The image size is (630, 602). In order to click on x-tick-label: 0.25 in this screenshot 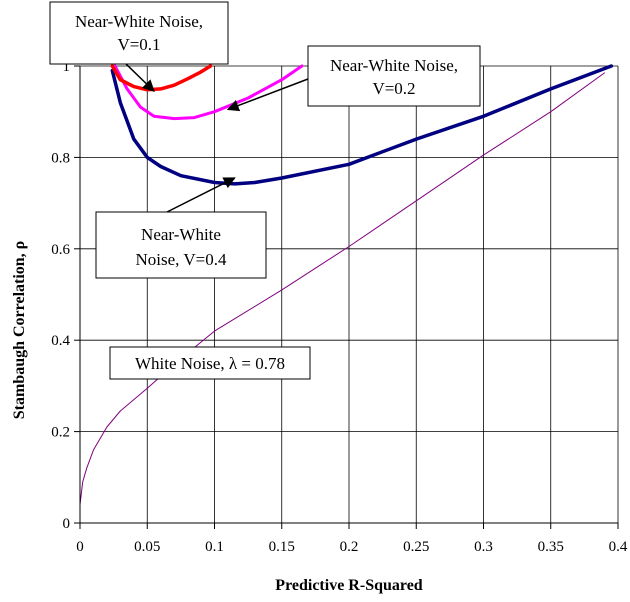, I will do `click(416, 547)`.